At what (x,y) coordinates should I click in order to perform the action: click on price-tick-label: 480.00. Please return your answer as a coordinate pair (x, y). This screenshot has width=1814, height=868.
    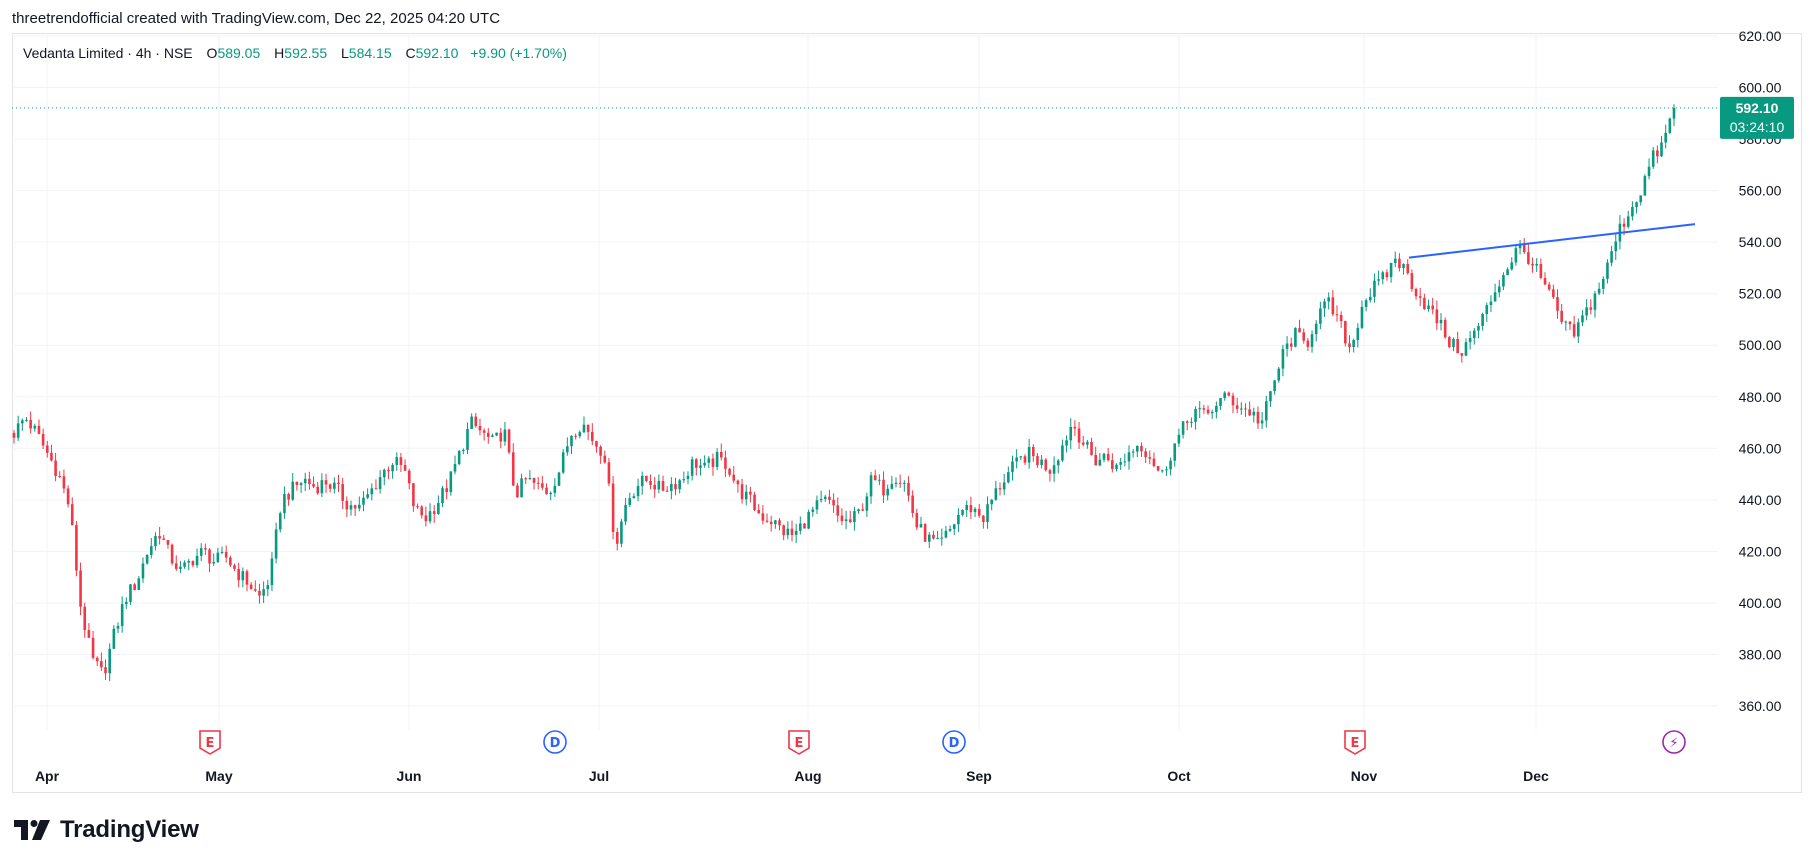
    Looking at the image, I should click on (1760, 397).